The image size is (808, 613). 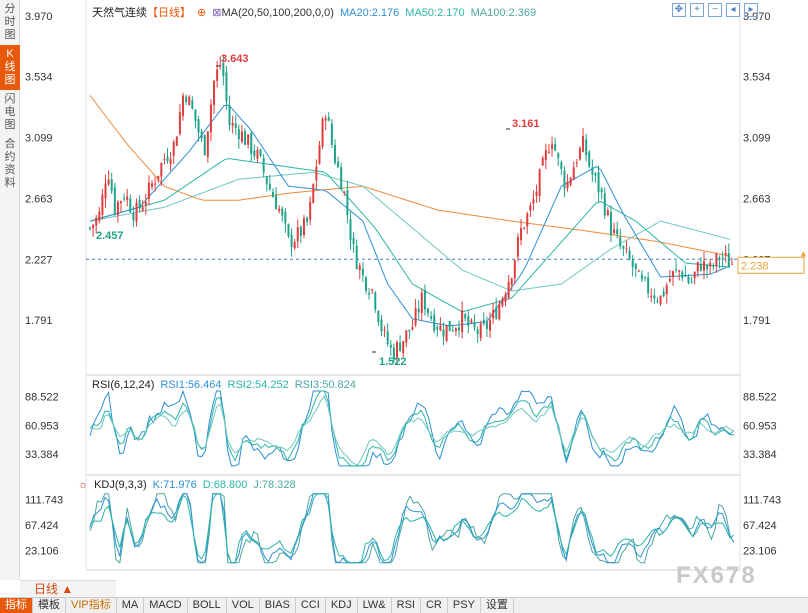 What do you see at coordinates (42, 398) in the screenshot?
I see `rsi-tick-left: 88.522` at bounding box center [42, 398].